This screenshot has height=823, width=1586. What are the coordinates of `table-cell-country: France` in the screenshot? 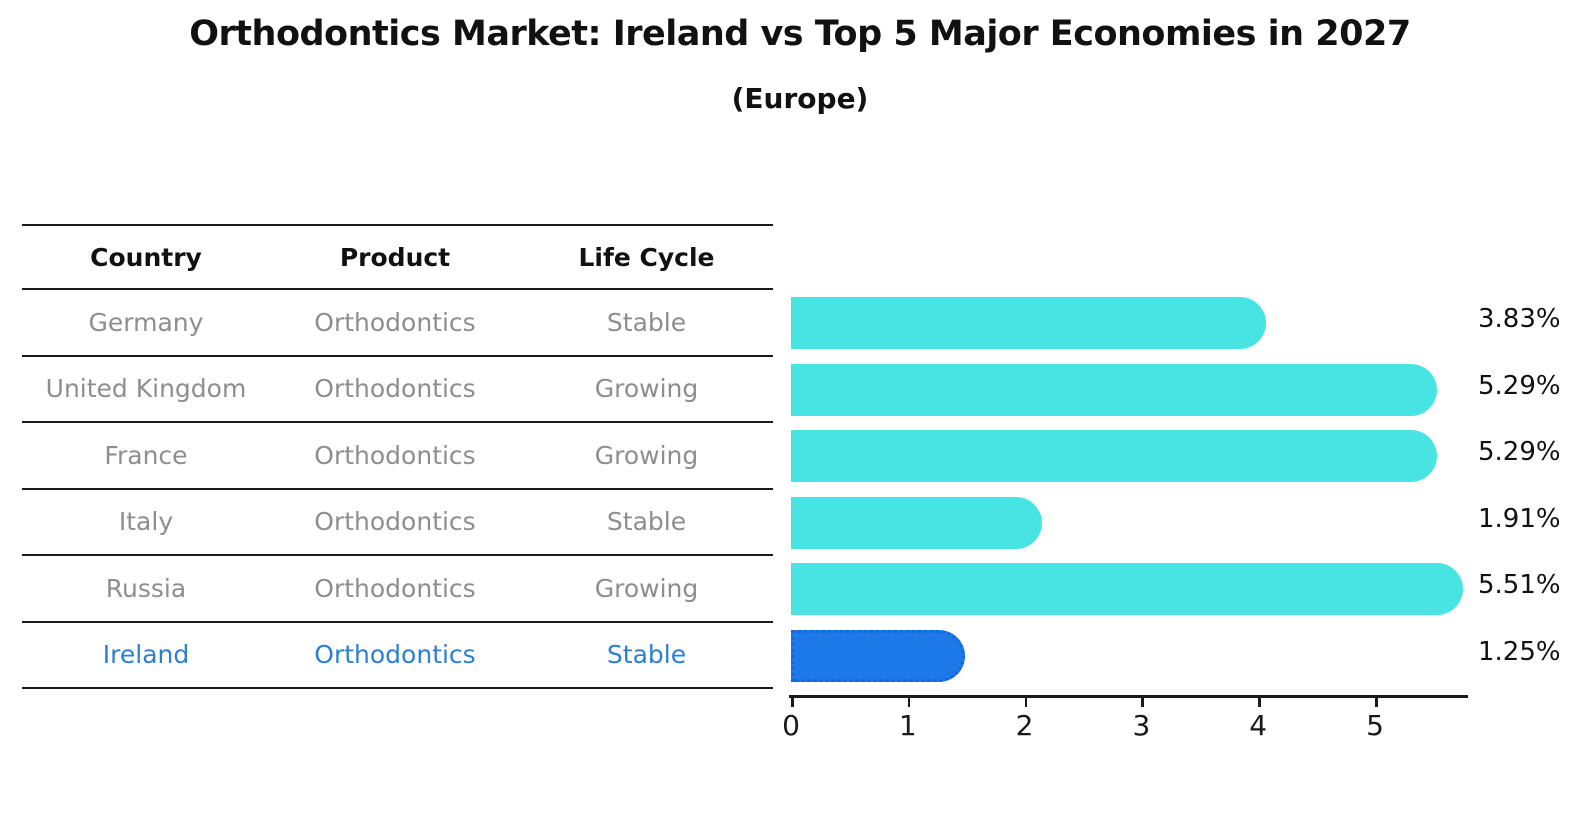 It's located at (146, 455).